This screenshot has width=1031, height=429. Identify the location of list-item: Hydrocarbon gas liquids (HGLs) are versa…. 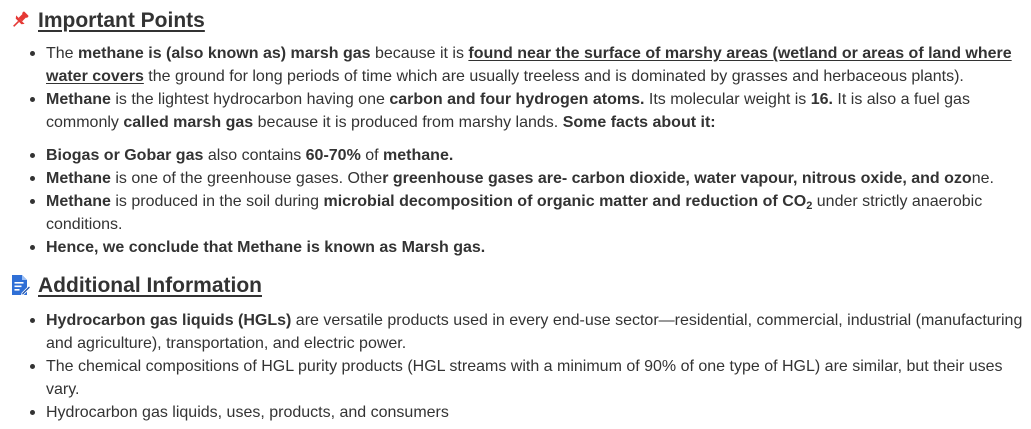
(515, 332).